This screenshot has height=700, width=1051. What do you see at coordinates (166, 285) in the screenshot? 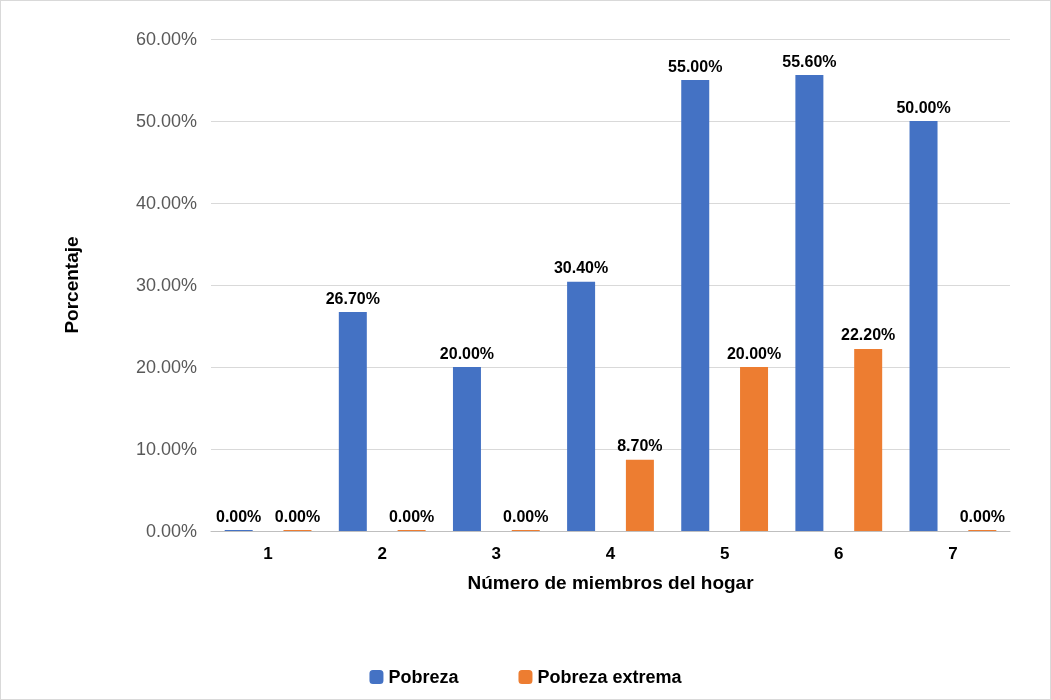
I see `y-tick-label: 30.00%` at bounding box center [166, 285].